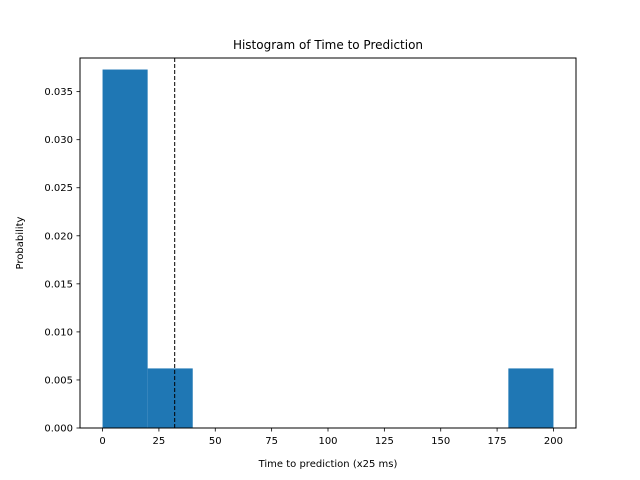 This screenshot has height=480, width=640. I want to click on y-tick-label: 0.020, so click(58, 236).